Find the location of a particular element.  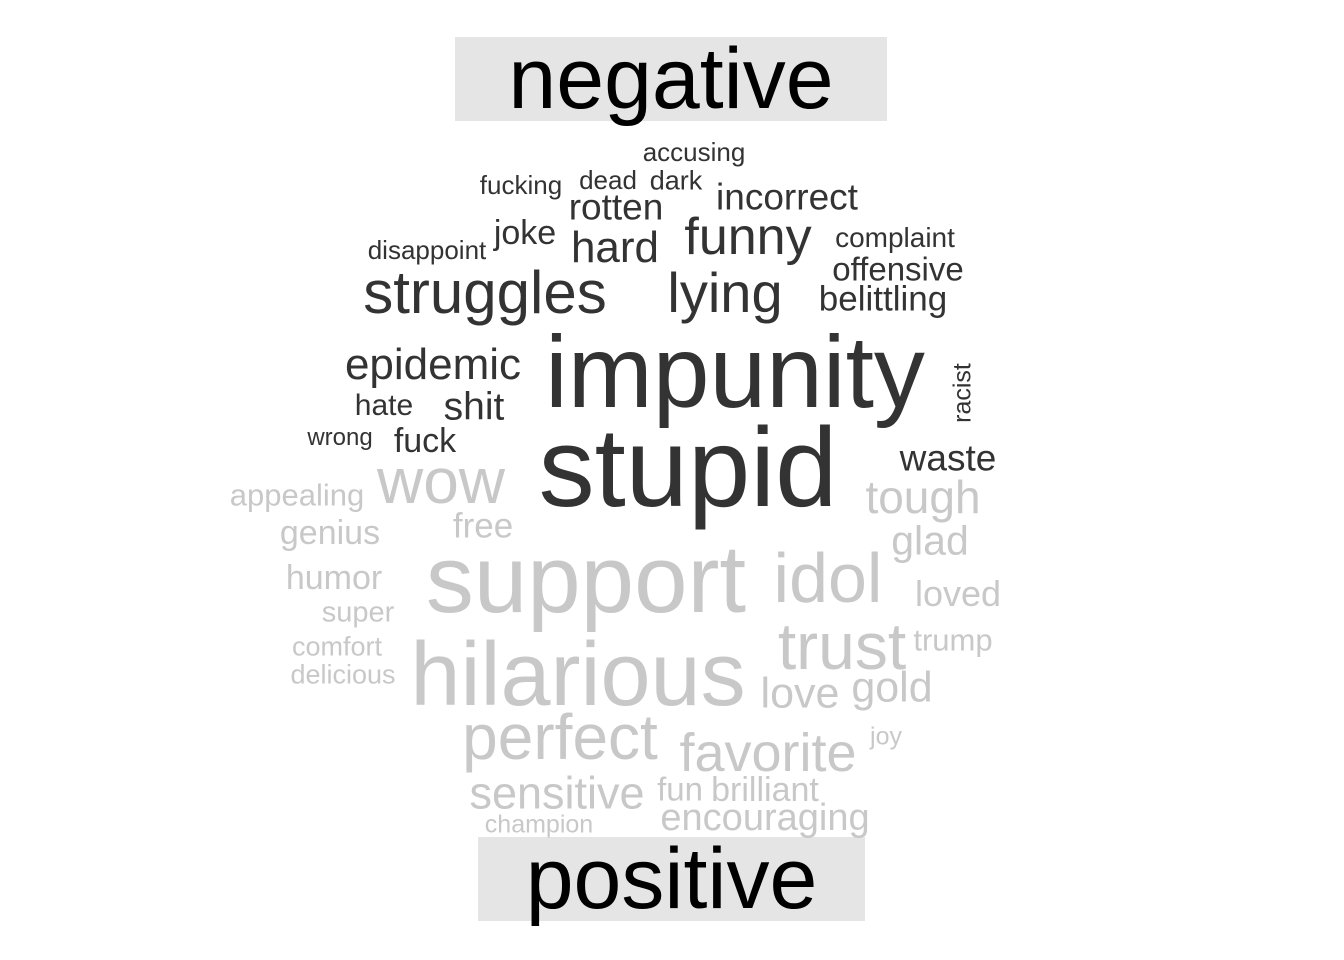

word-shit: shit is located at coordinates (474, 407).